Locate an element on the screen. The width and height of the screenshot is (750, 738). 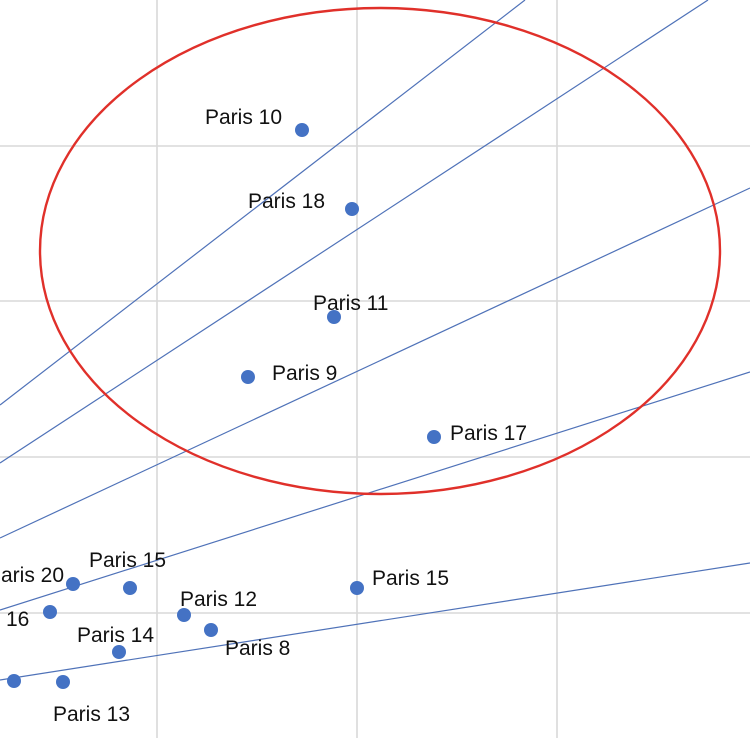
point-label-1: Paris 18 is located at coordinates (286, 201).